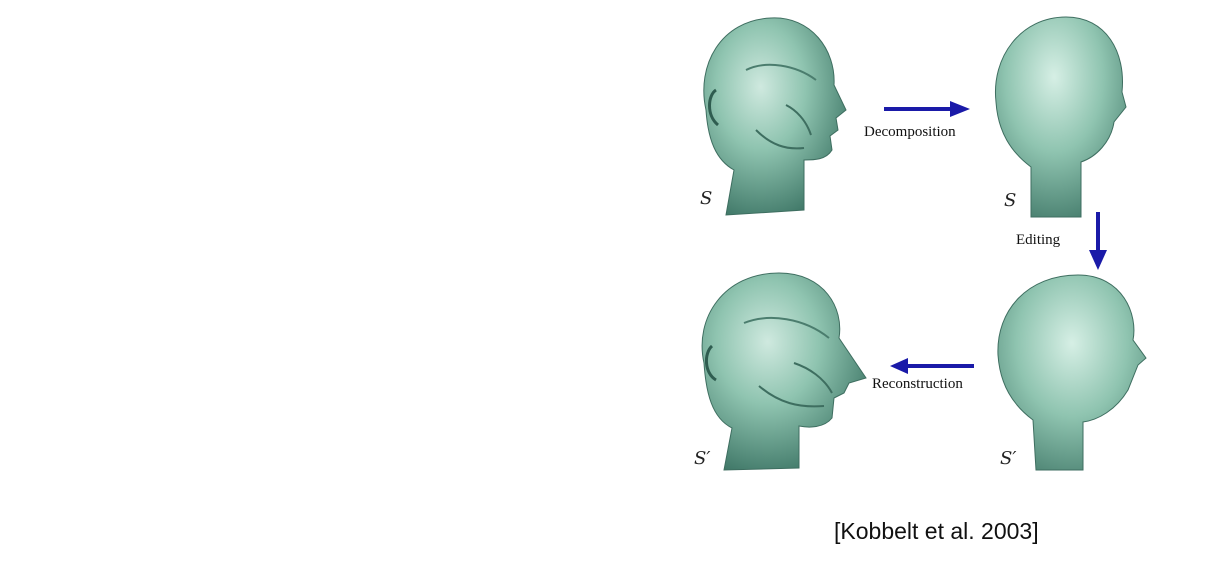 Image resolution: width=1213 pixels, height=561 pixels. I want to click on detailed-head-original, so click(771, 115).